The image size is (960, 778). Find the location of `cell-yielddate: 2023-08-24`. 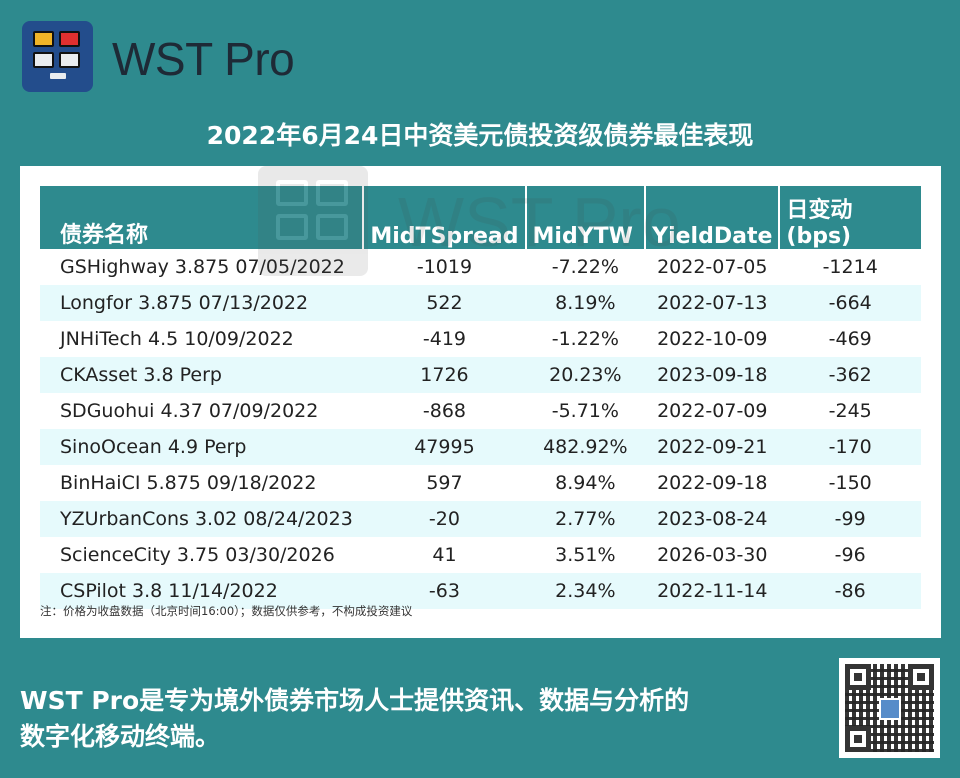

cell-yielddate: 2023-08-24 is located at coordinates (712, 519).